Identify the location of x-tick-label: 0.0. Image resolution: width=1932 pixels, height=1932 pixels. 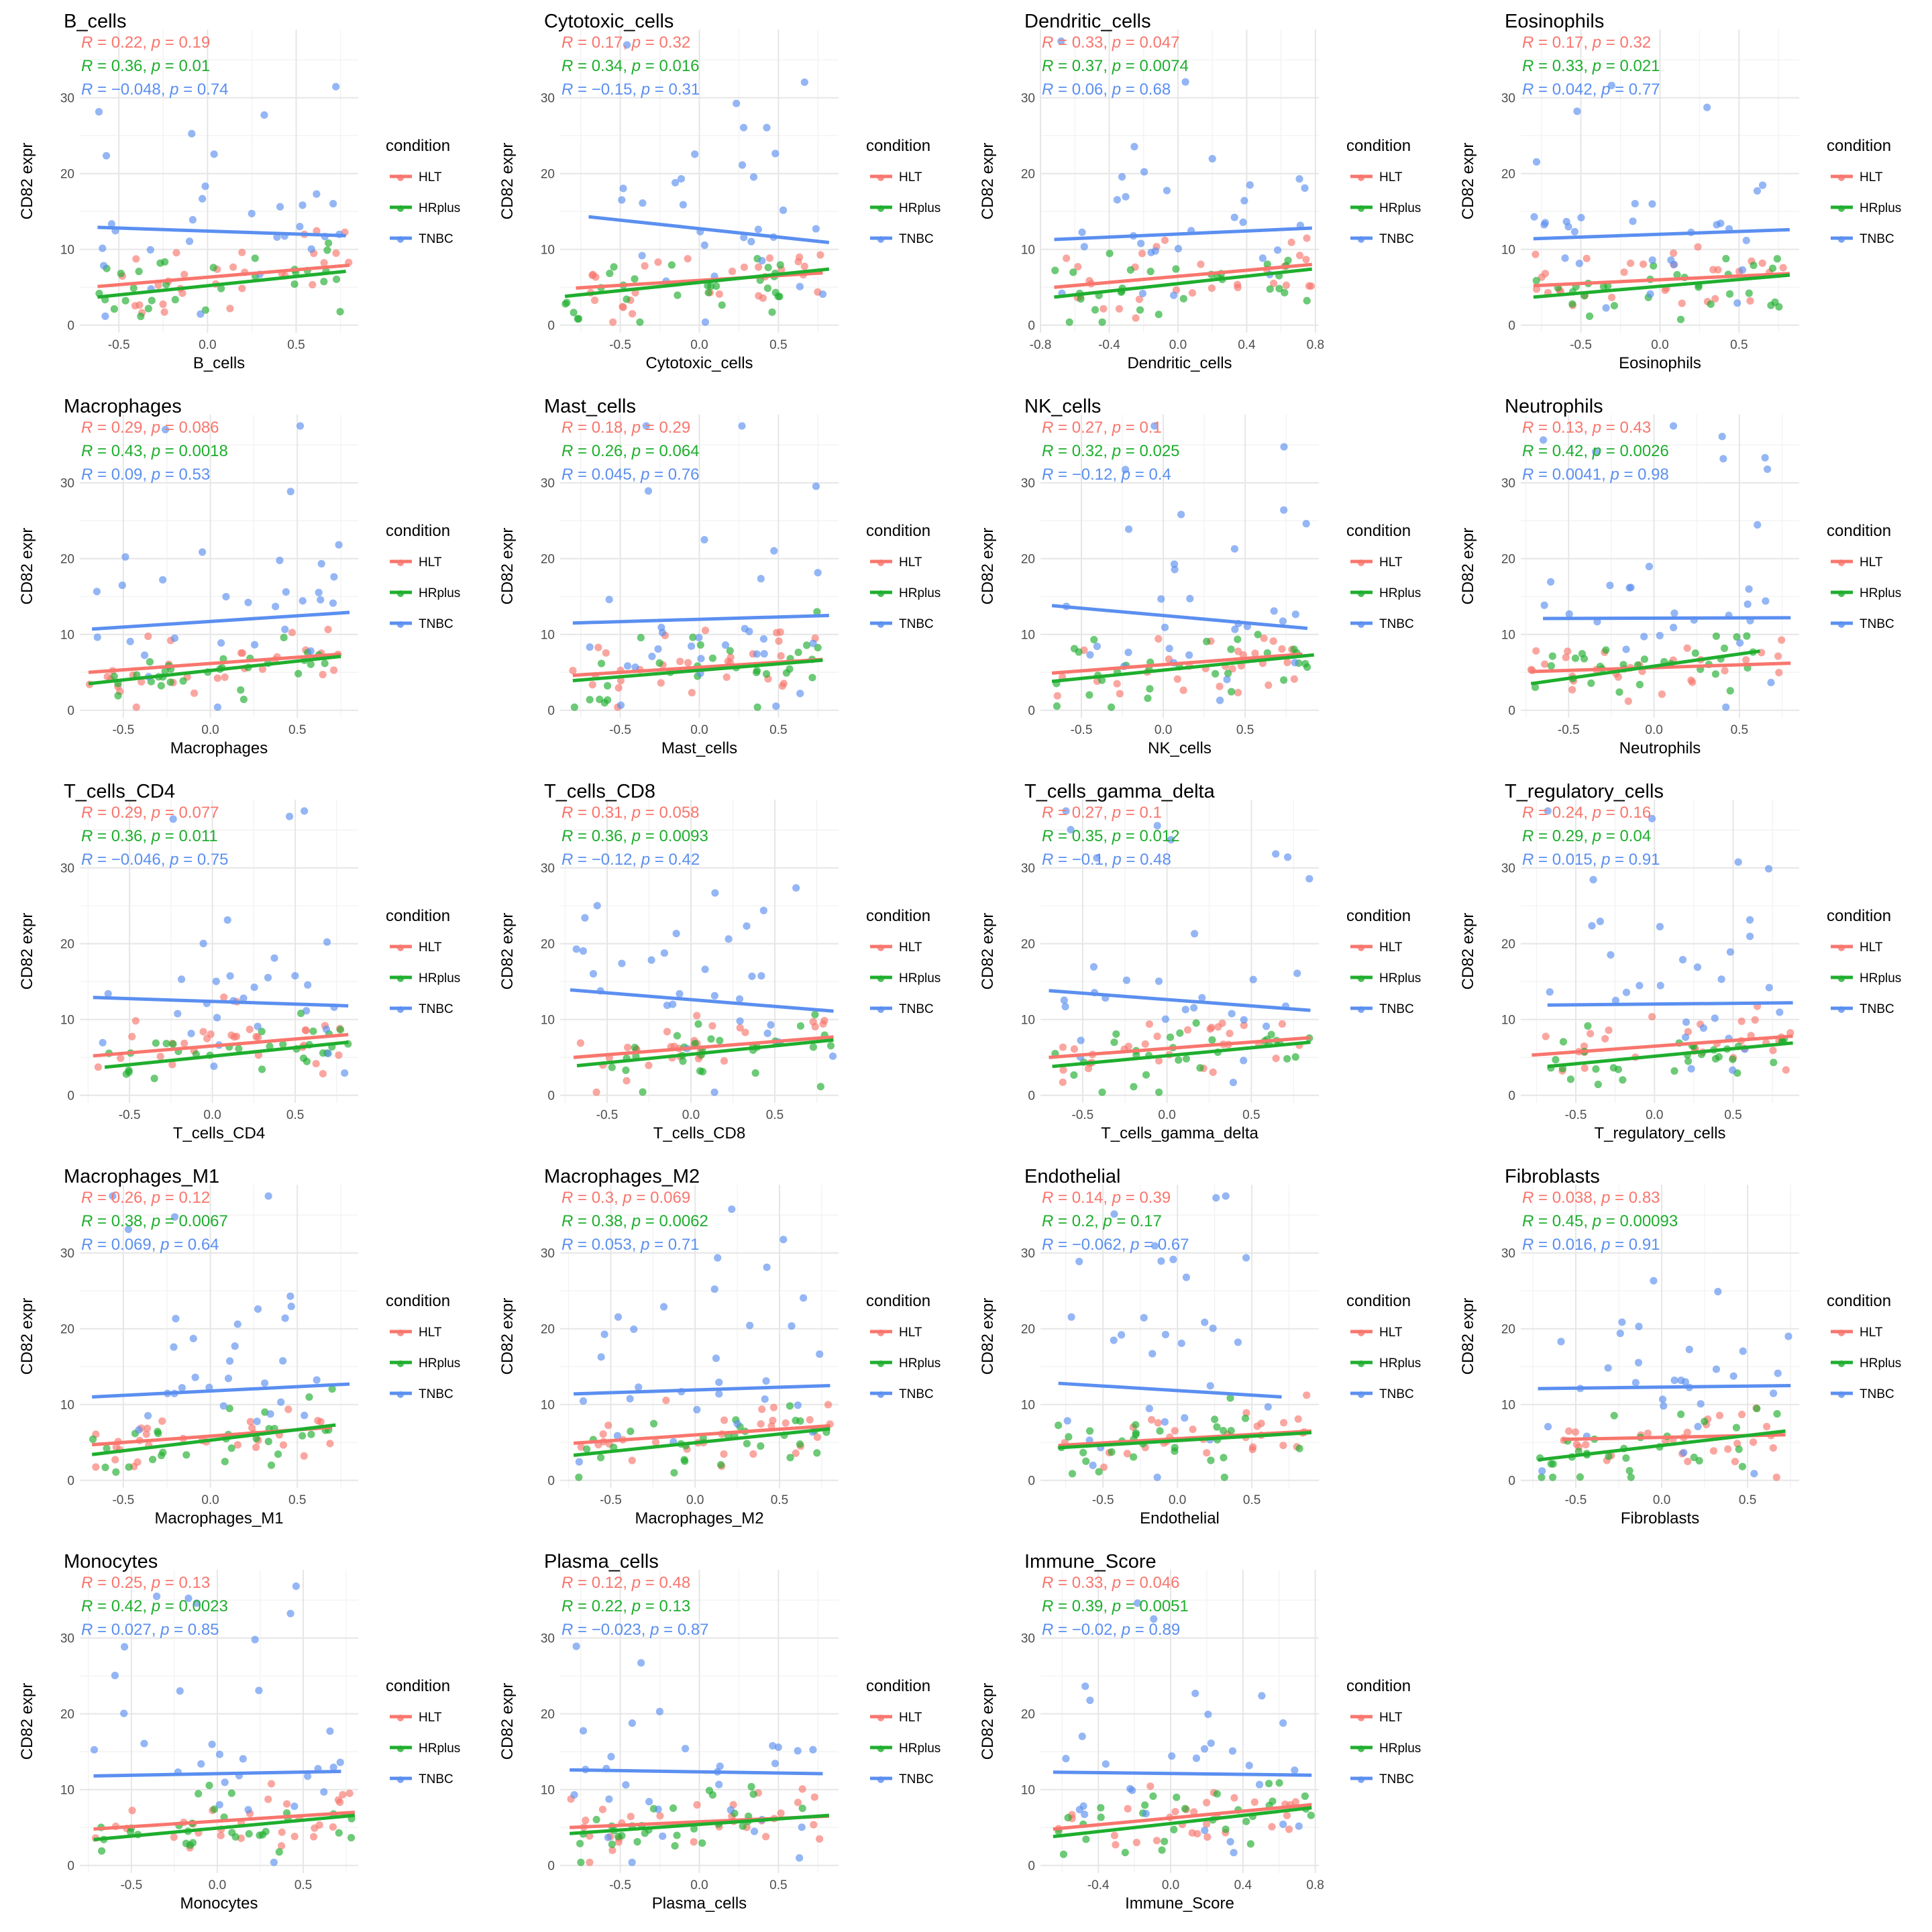
(210, 1500).